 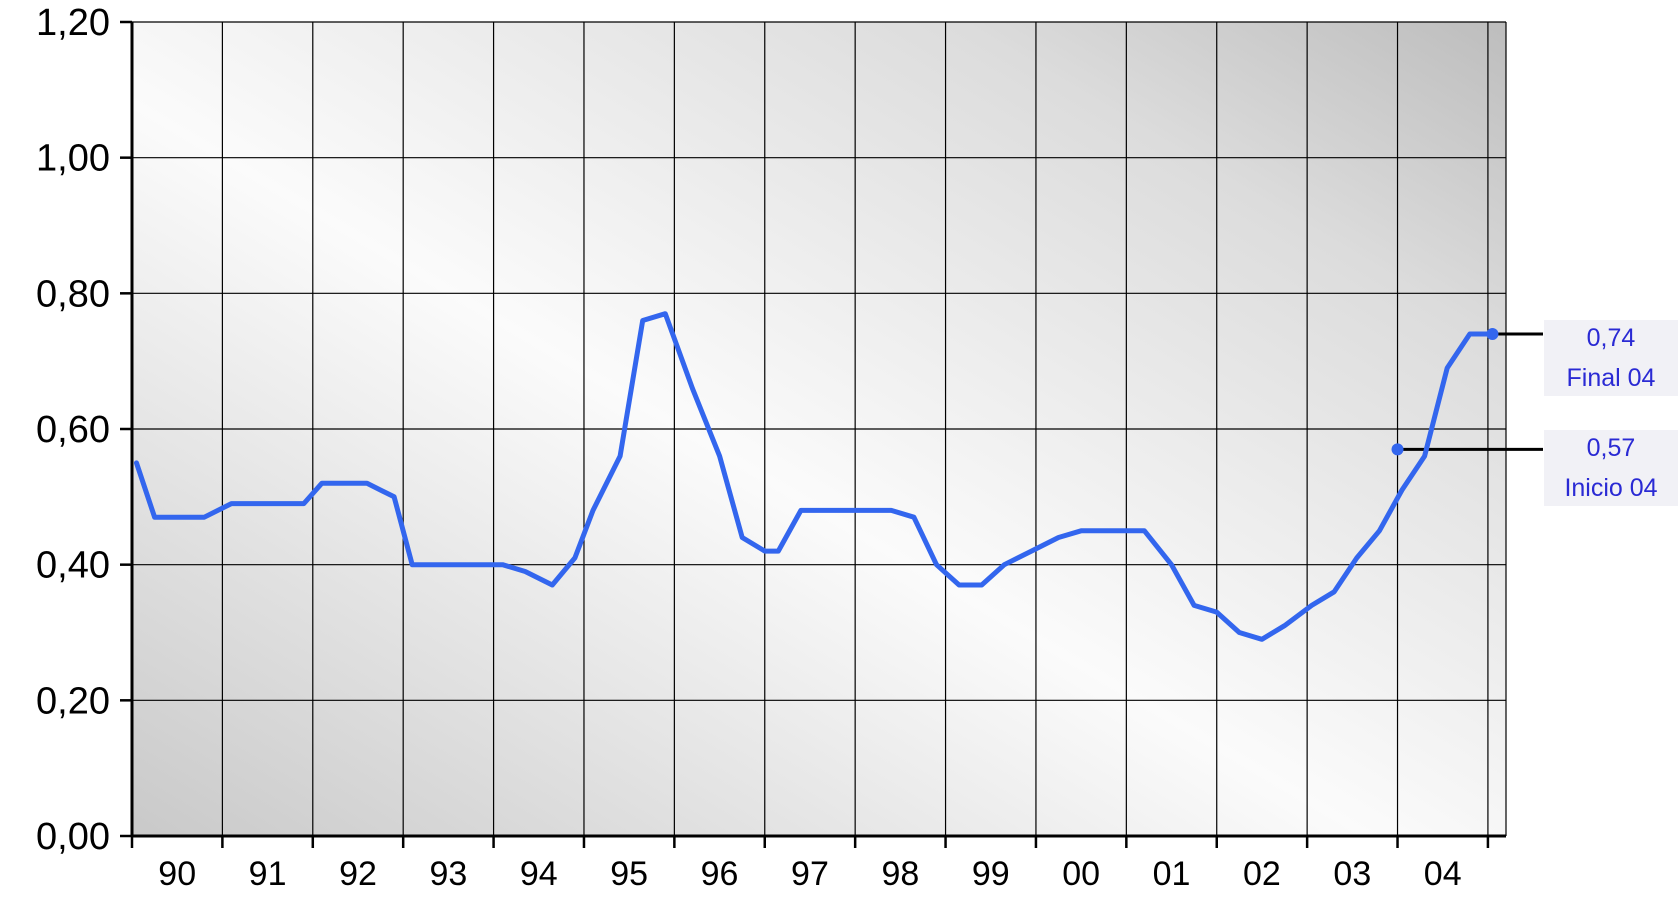 I want to click on y-tick-label: 0,80, so click(x=73, y=294).